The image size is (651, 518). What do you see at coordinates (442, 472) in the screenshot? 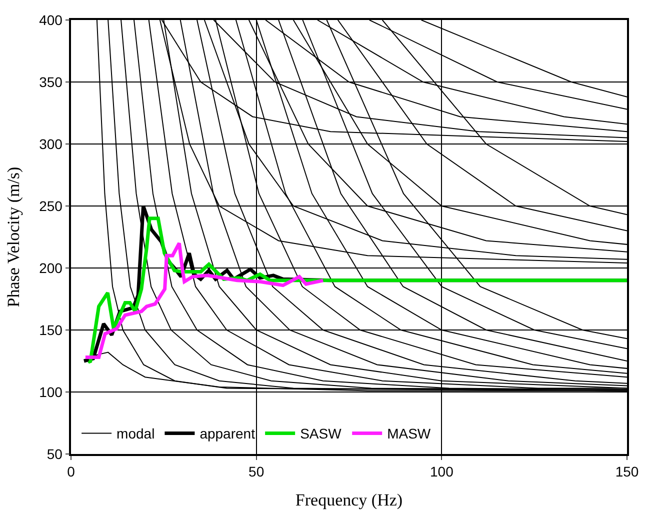
I see `x-tick-label: 100` at bounding box center [442, 472].